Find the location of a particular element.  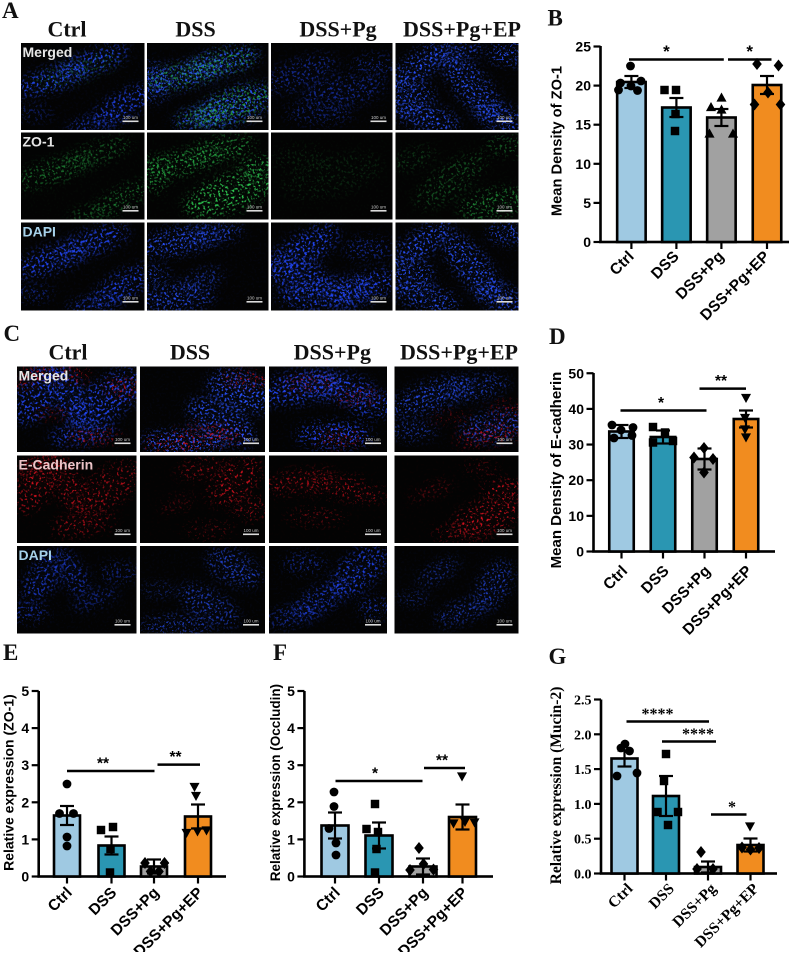

svg-text: 2.0 is located at coordinates (583, 735).